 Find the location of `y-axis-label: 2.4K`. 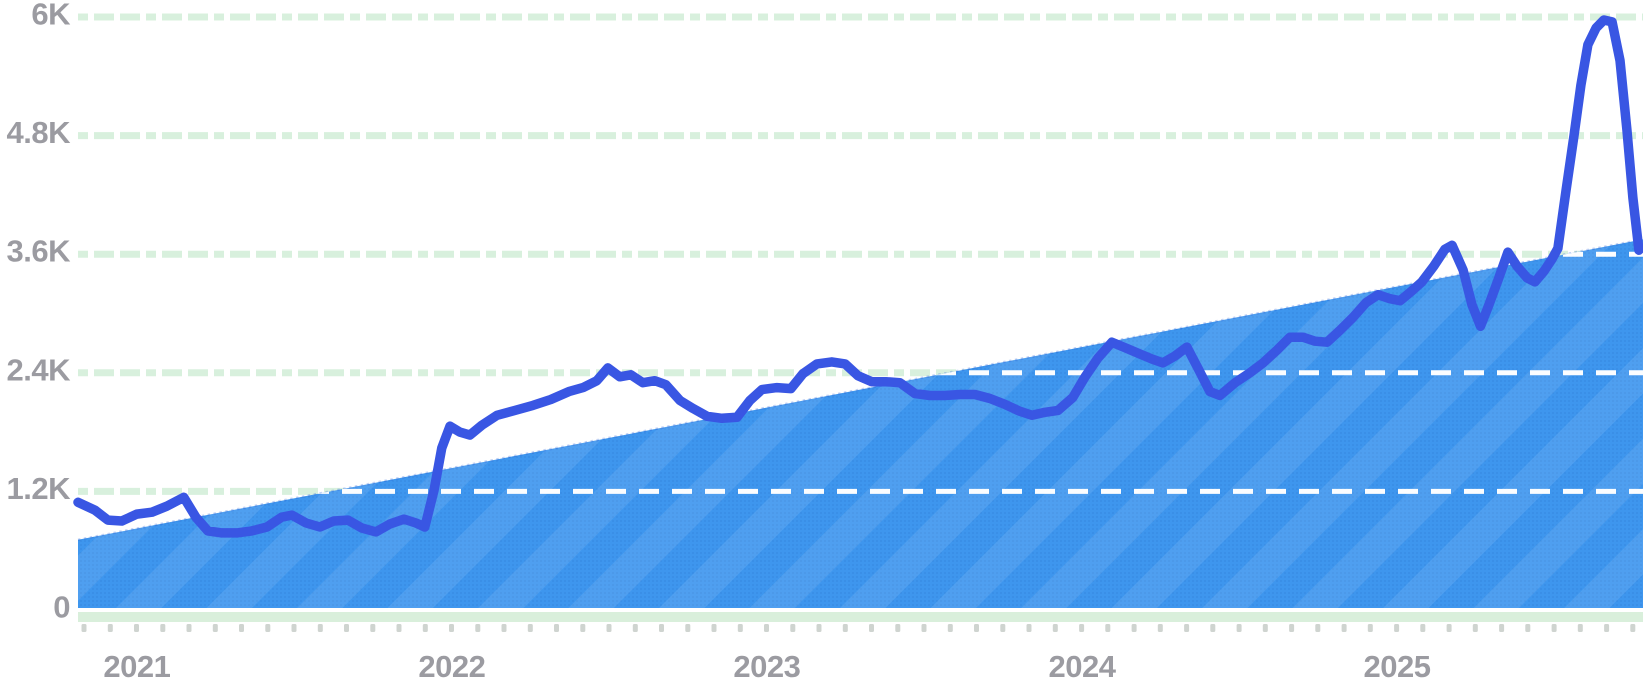

y-axis-label: 2.4K is located at coordinates (39, 369).